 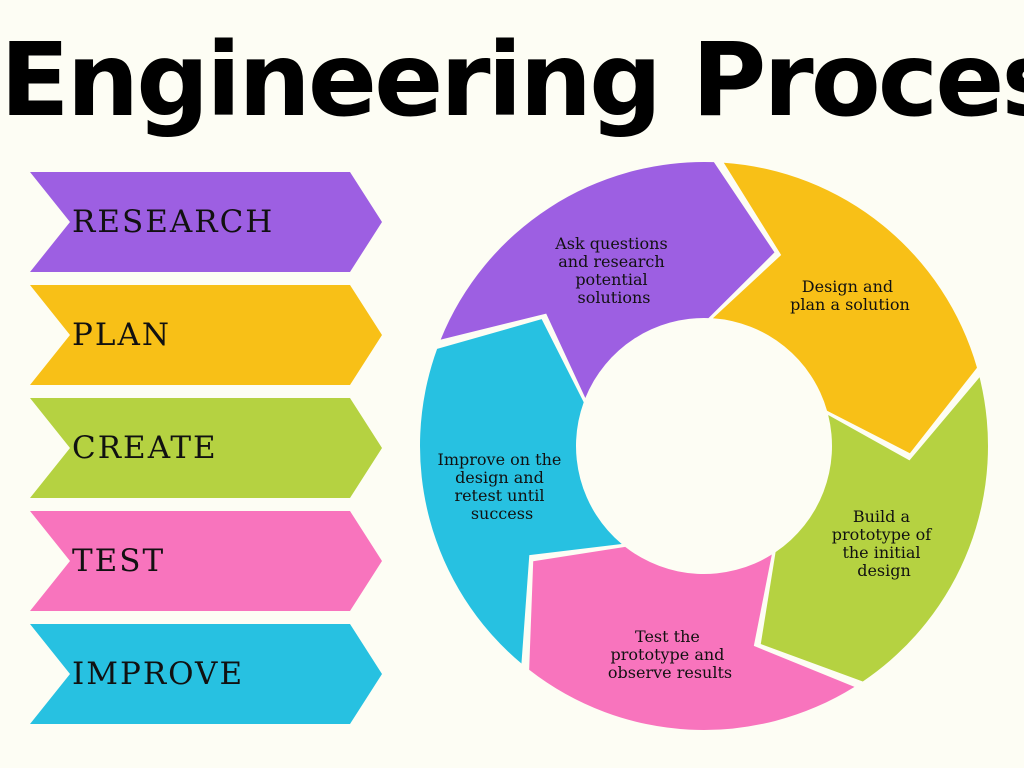 I want to click on step-label-test: TEST, so click(x=119, y=561).